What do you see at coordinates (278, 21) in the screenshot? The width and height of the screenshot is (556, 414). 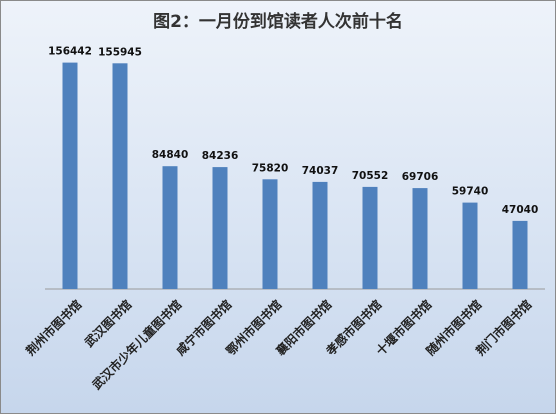 I see `chart-title: 图2：一月份到馆读者人次前十名` at bounding box center [278, 21].